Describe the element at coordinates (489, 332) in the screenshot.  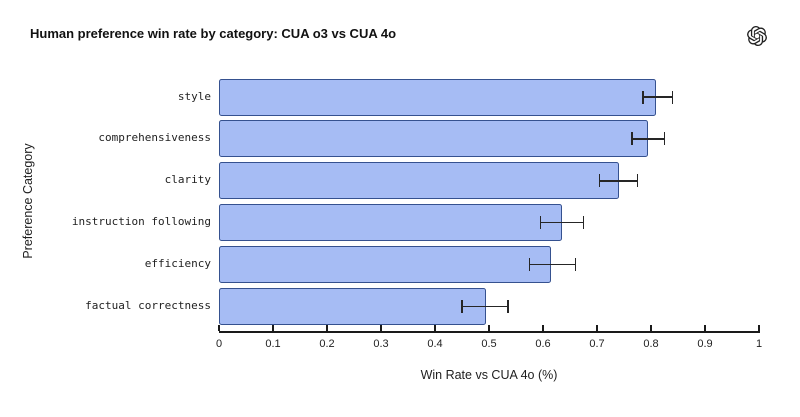
I see `x-axis-line` at that location.